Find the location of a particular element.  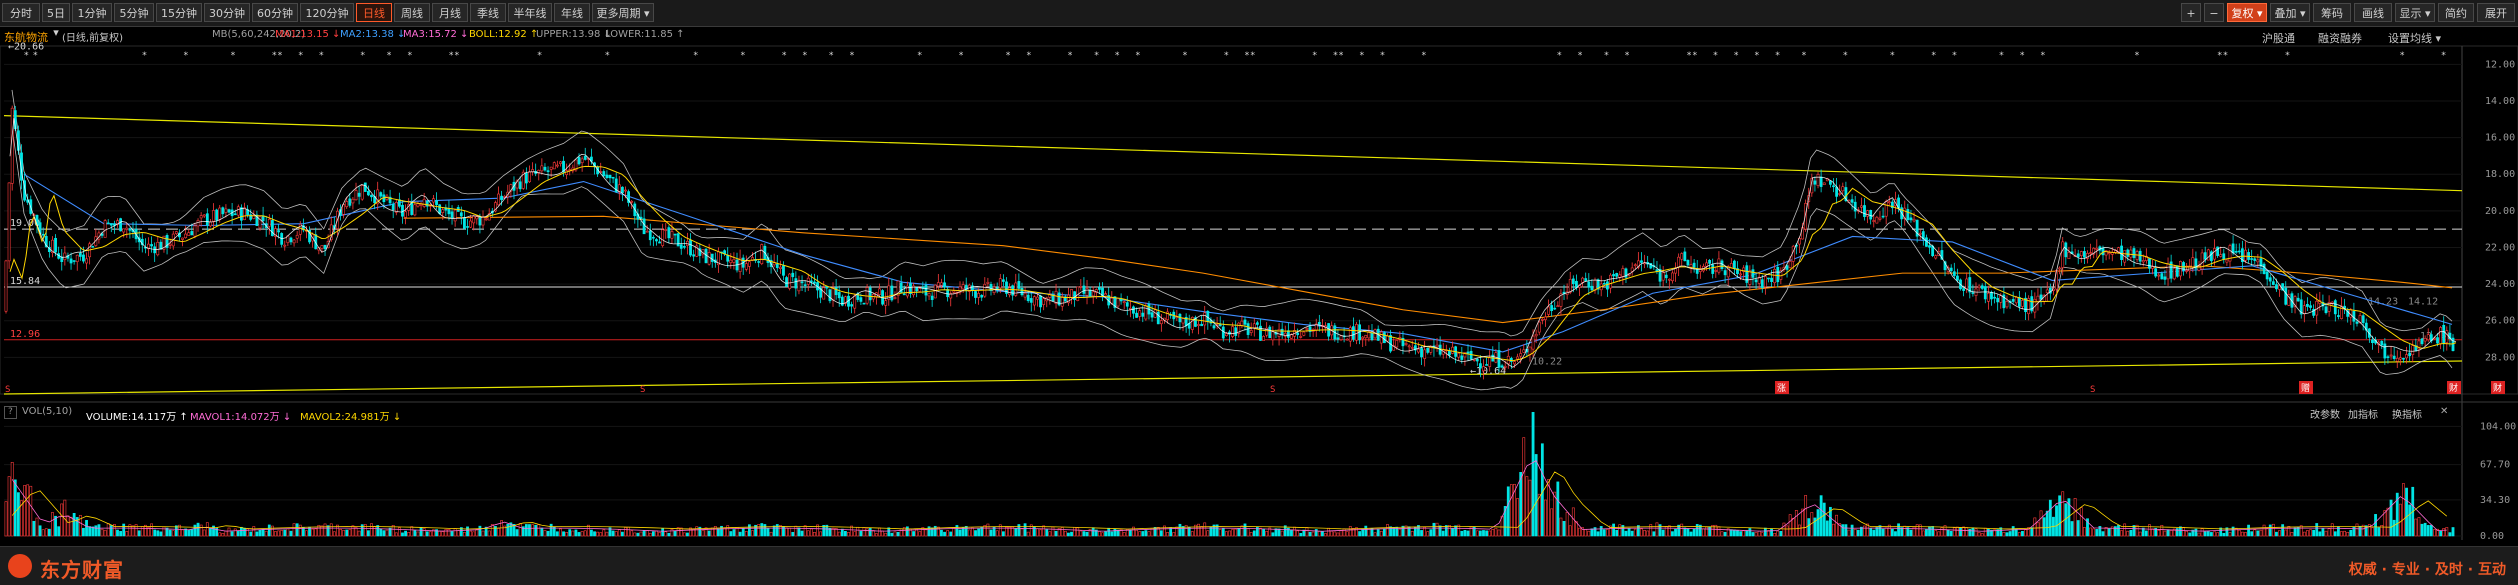

event-marker-16: * is located at coordinates (300, 56).